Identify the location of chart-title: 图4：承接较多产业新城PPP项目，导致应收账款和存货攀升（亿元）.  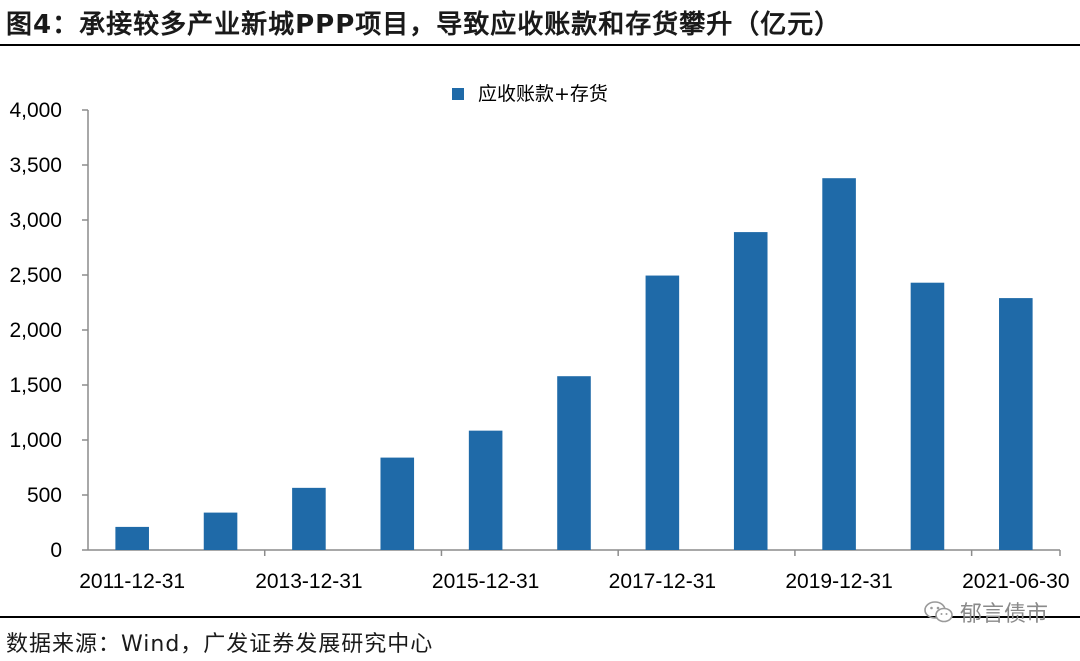
(424, 25).